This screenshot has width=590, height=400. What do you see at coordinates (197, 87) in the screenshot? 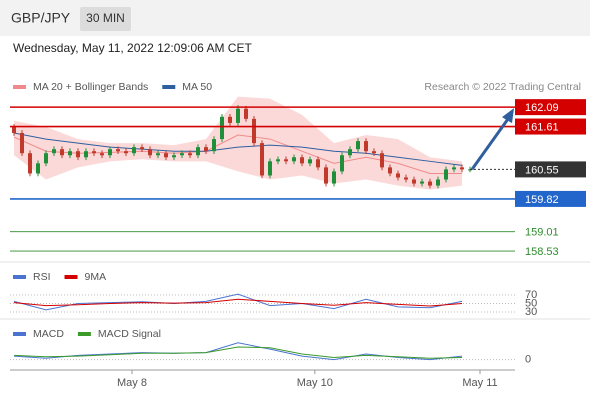
I see `legend-label: MA 50` at bounding box center [197, 87].